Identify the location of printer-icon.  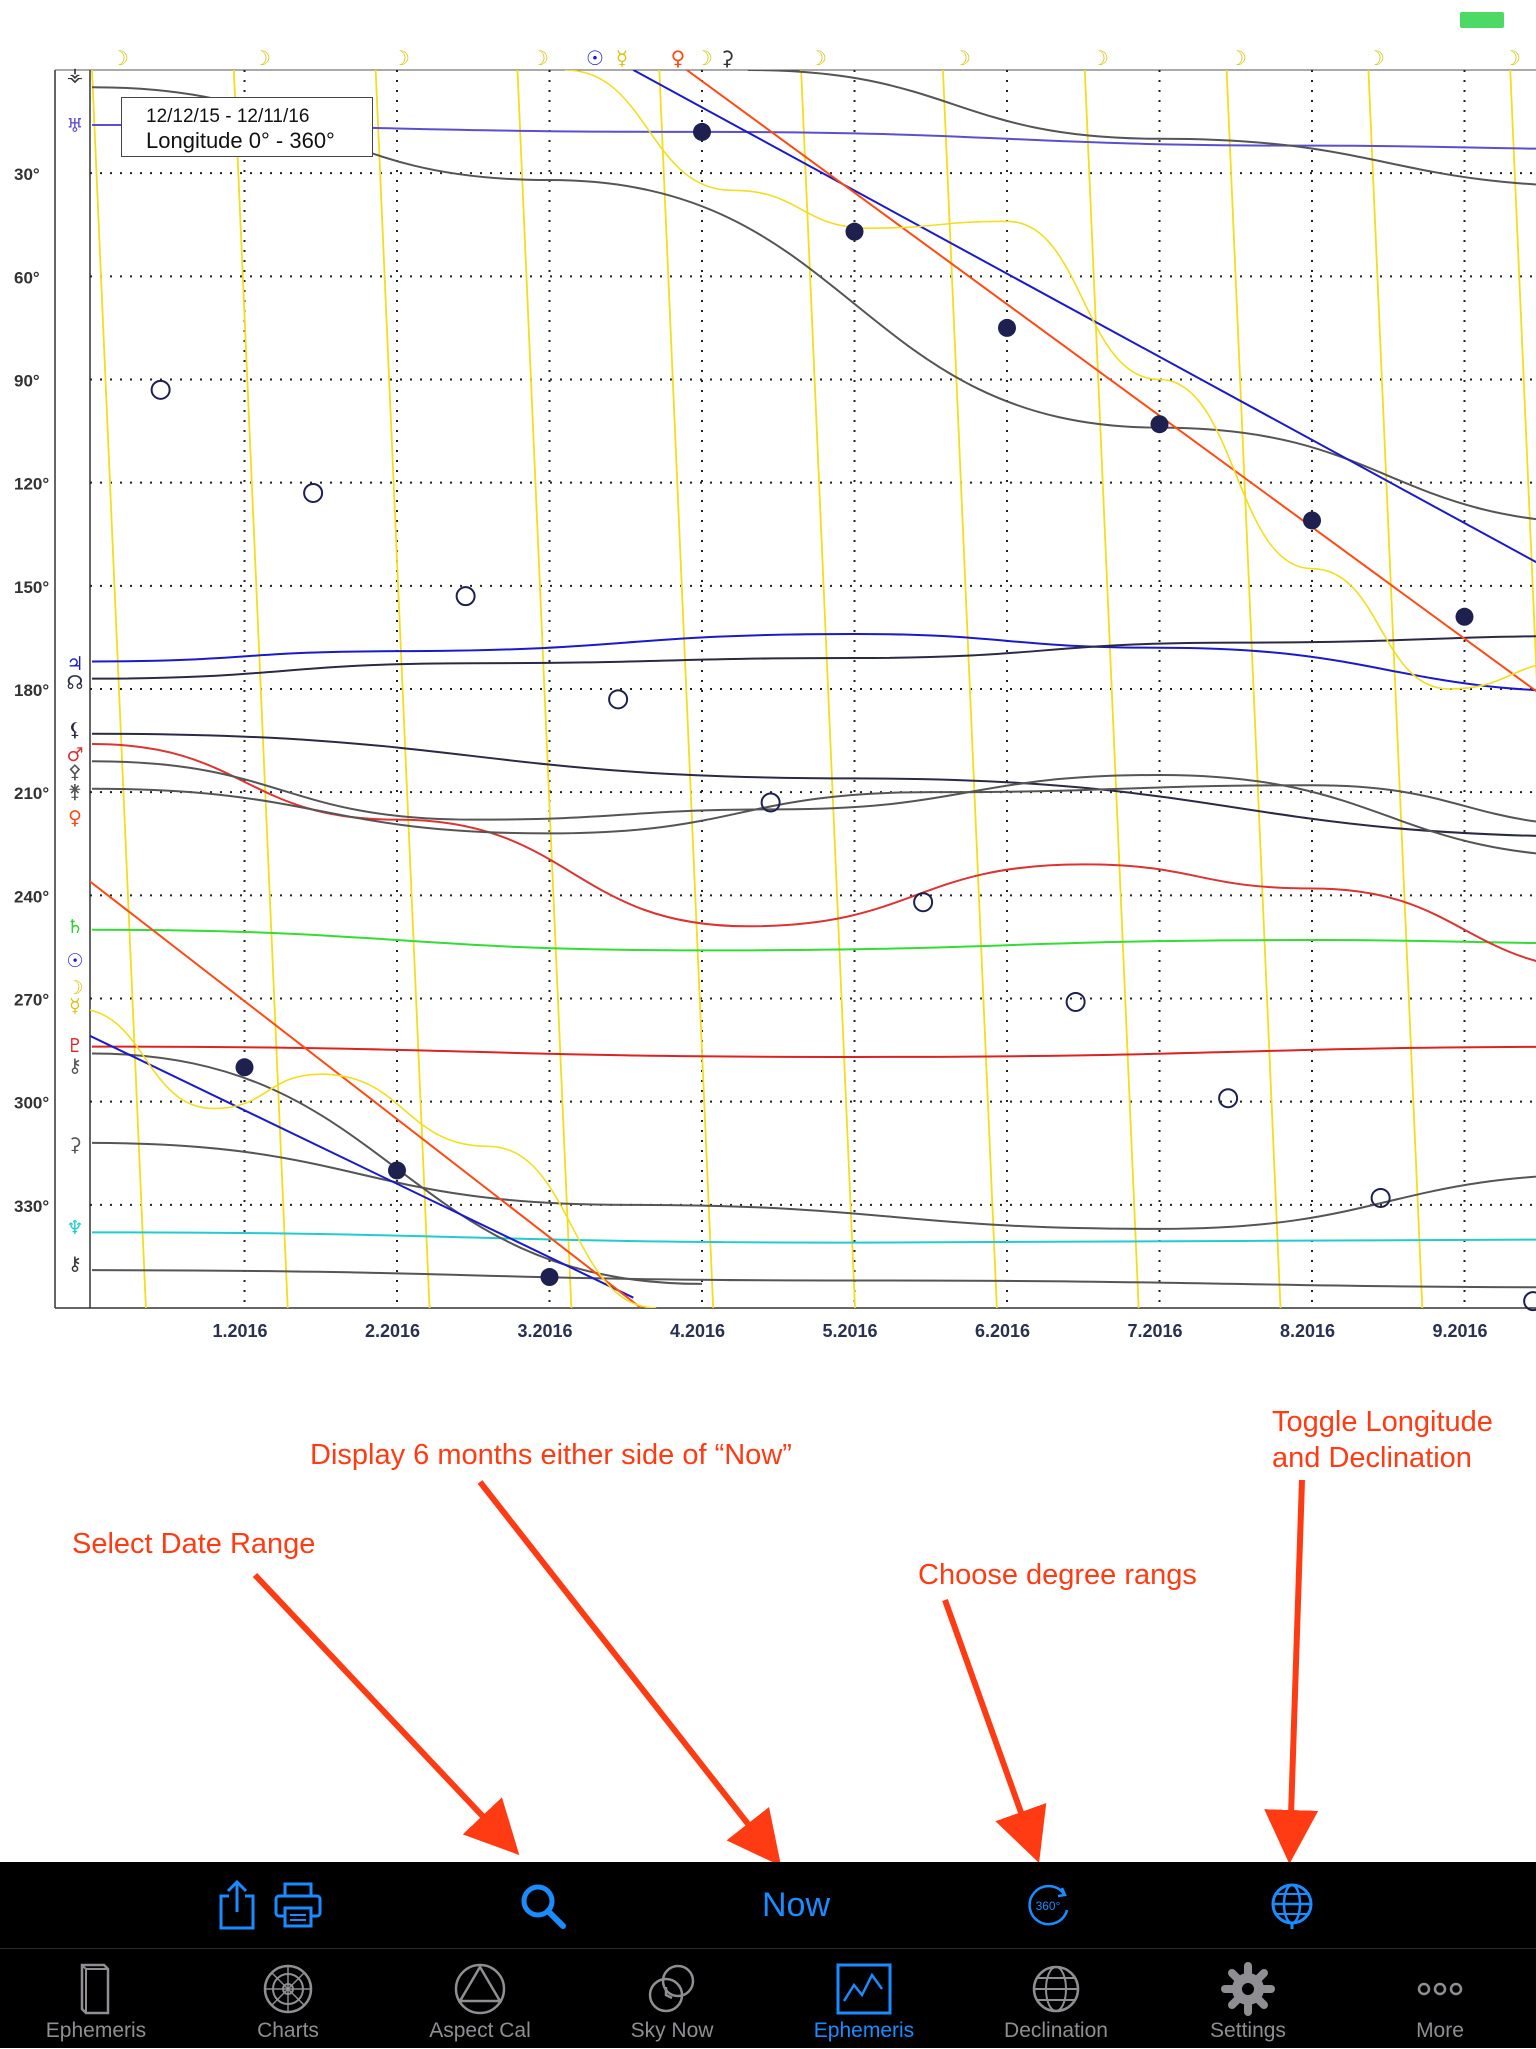
(298, 1905).